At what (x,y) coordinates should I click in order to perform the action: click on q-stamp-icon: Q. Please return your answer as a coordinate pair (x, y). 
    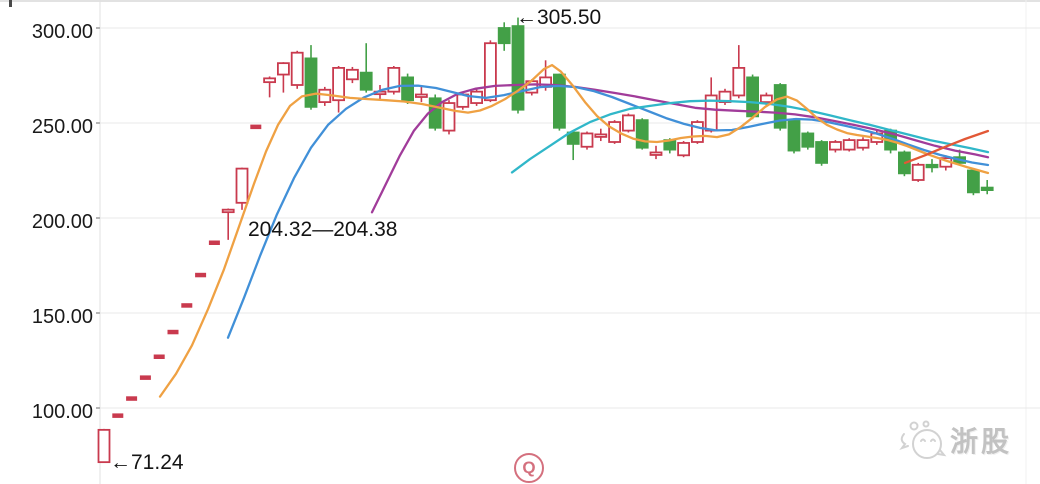
    Looking at the image, I should click on (529, 468).